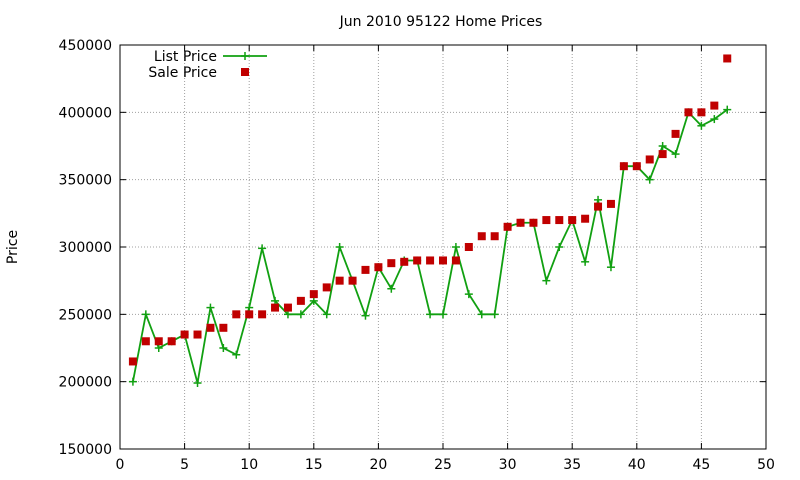 The height and width of the screenshot is (480, 800). What do you see at coordinates (85, 46) in the screenshot?
I see `y-tick-label: 450000` at bounding box center [85, 46].